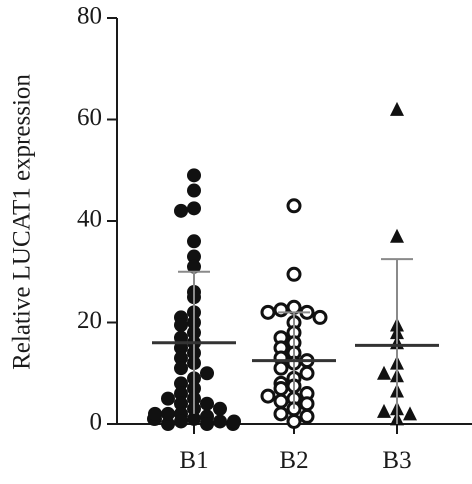 The width and height of the screenshot is (472, 484). What do you see at coordinates (89, 320) in the screenshot?
I see `y-tick-label: 20` at bounding box center [89, 320].